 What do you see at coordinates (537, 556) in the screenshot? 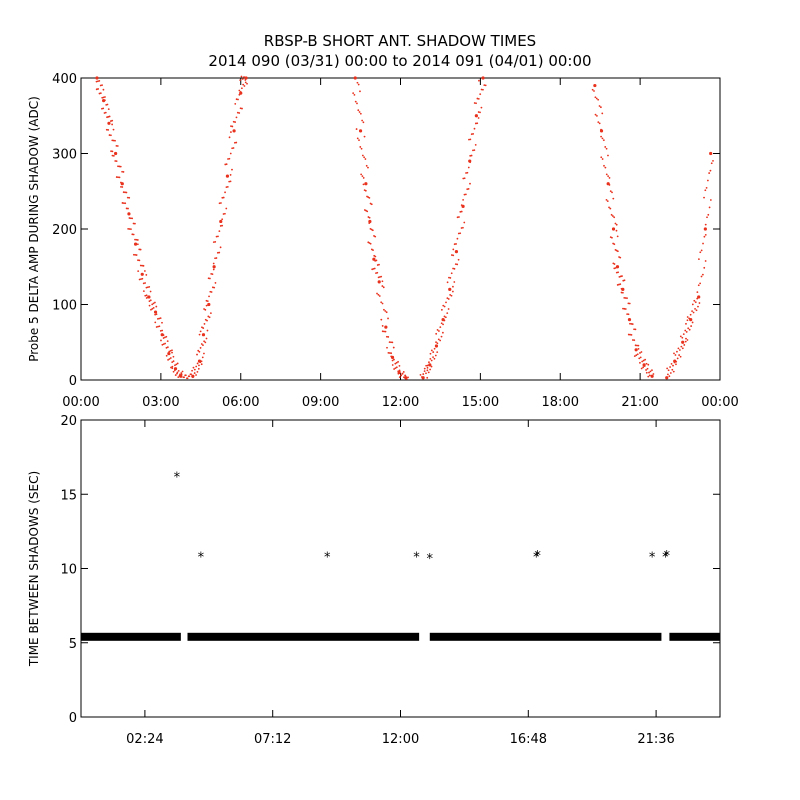
I see `interval-point: *` at bounding box center [537, 556].